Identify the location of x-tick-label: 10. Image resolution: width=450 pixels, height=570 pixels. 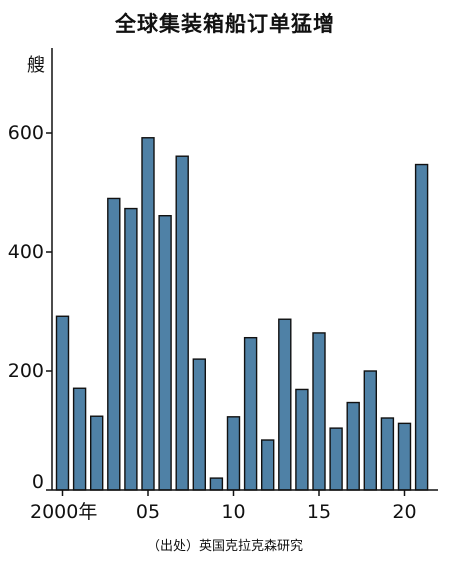
(233, 512).